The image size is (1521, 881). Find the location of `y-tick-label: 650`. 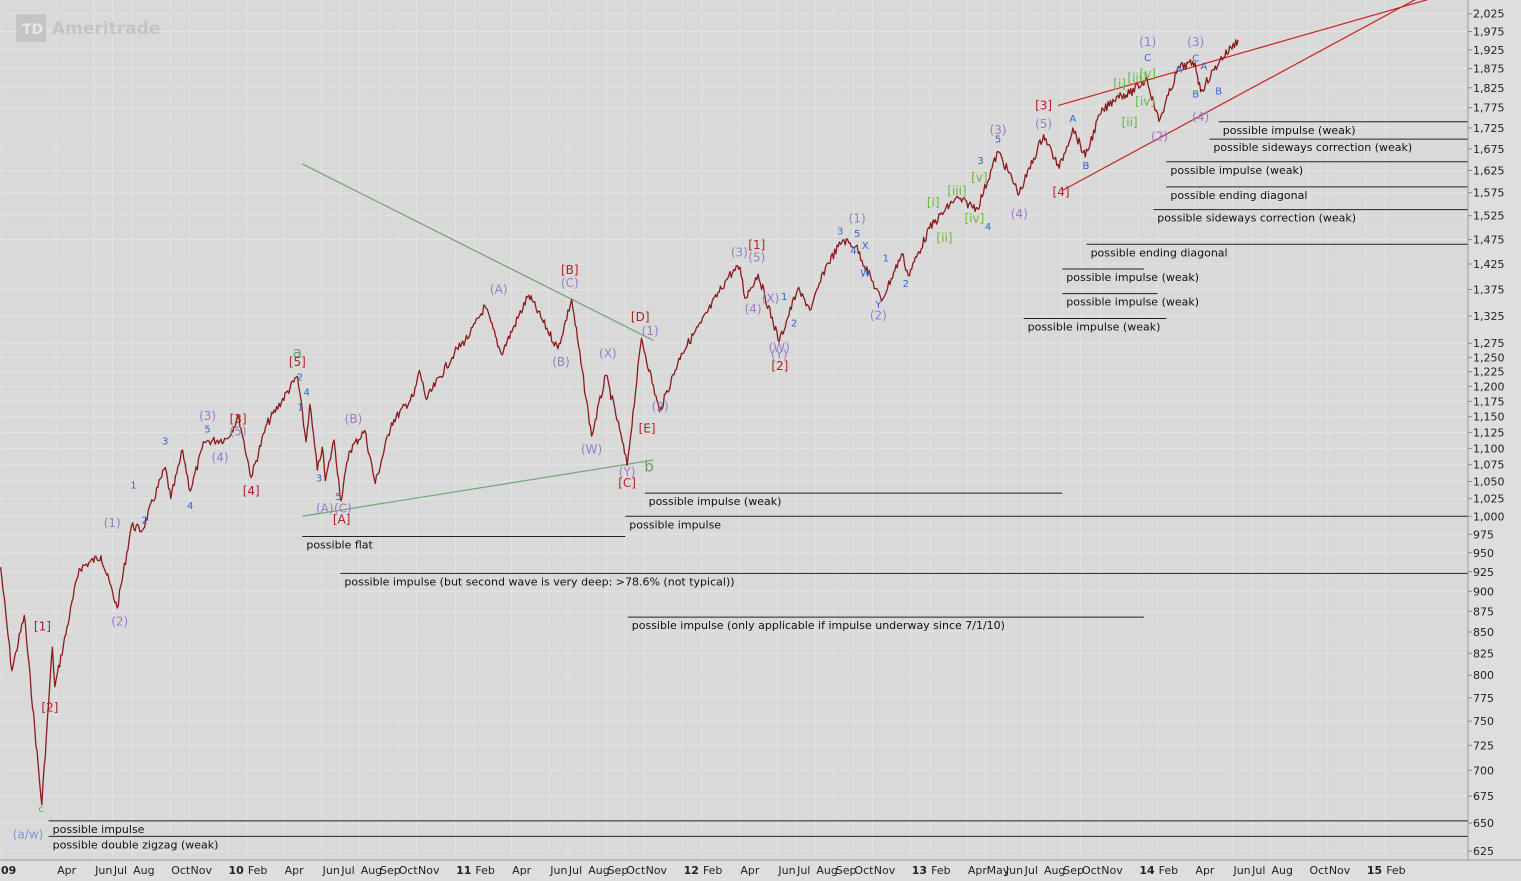

y-tick-label: 650 is located at coordinates (1483, 823).